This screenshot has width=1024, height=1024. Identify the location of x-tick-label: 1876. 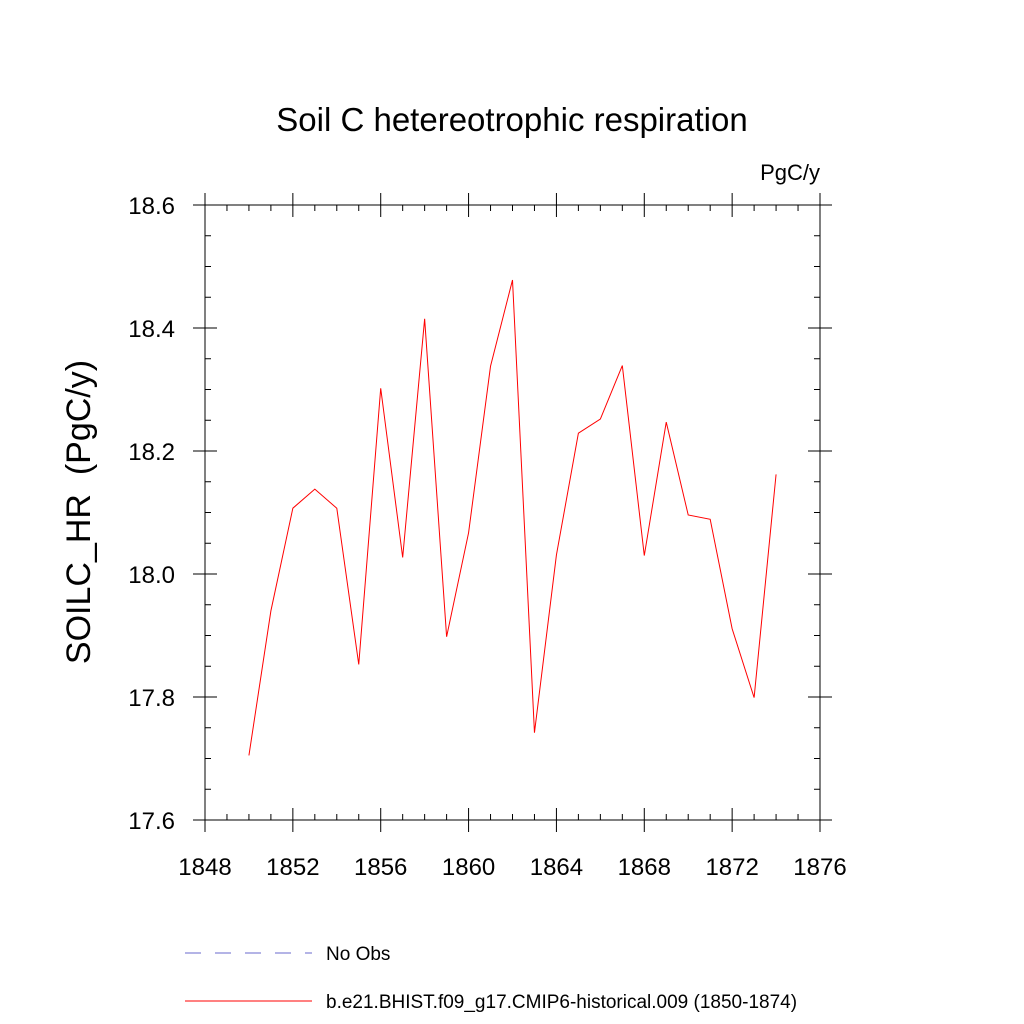
(819, 867).